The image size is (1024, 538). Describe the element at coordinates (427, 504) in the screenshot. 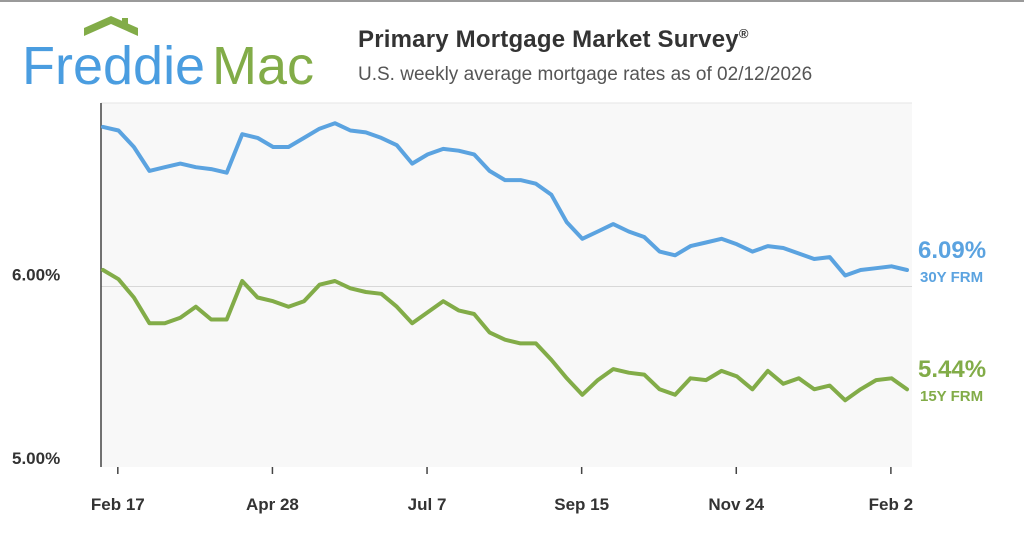

I see `x-tick-label: Jul 7` at that location.